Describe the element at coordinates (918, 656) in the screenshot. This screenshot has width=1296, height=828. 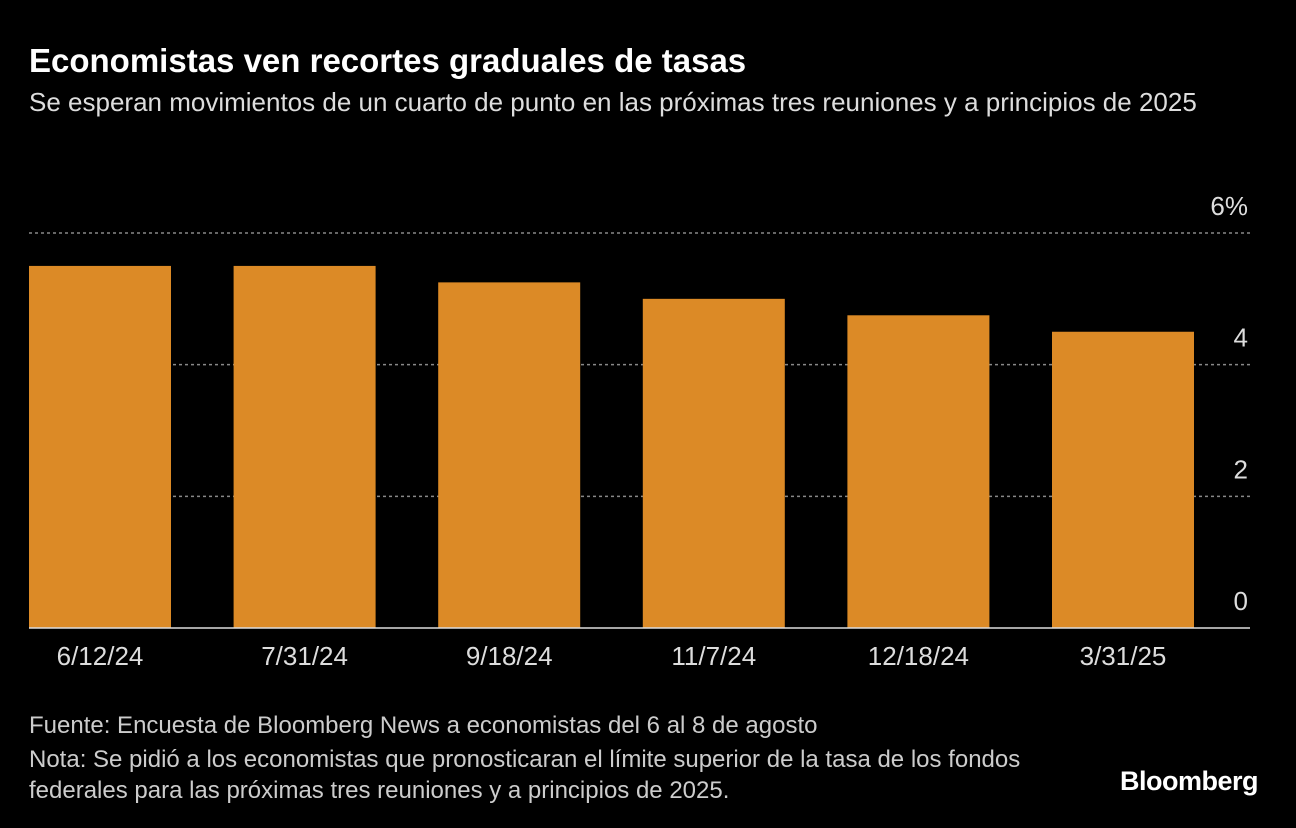
I see `x-tick-label: 12/18/24` at that location.